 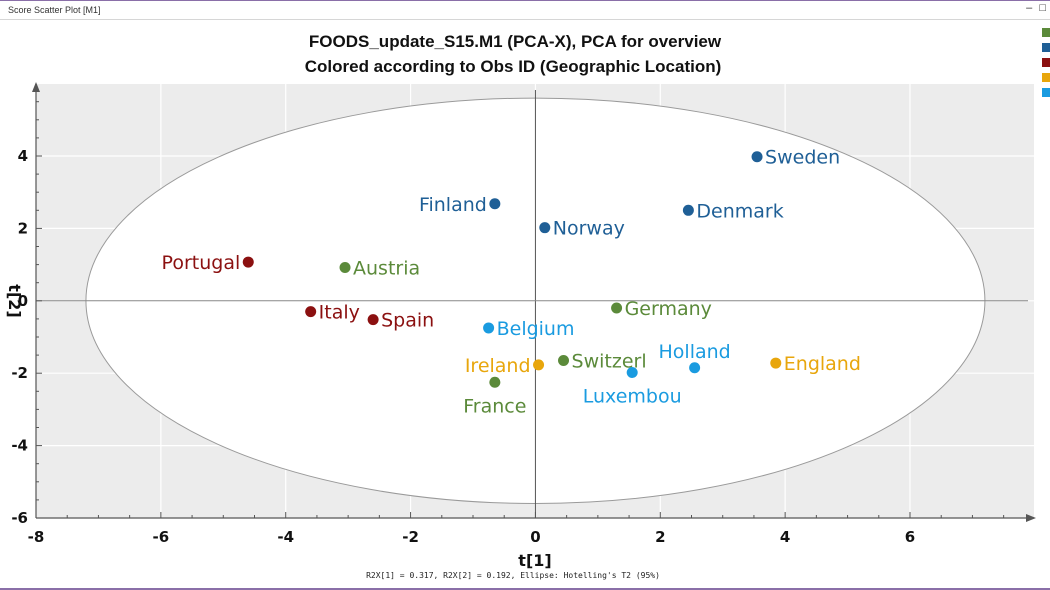 What do you see at coordinates (201, 263) in the screenshot?
I see `point-label: Portugal` at bounding box center [201, 263].